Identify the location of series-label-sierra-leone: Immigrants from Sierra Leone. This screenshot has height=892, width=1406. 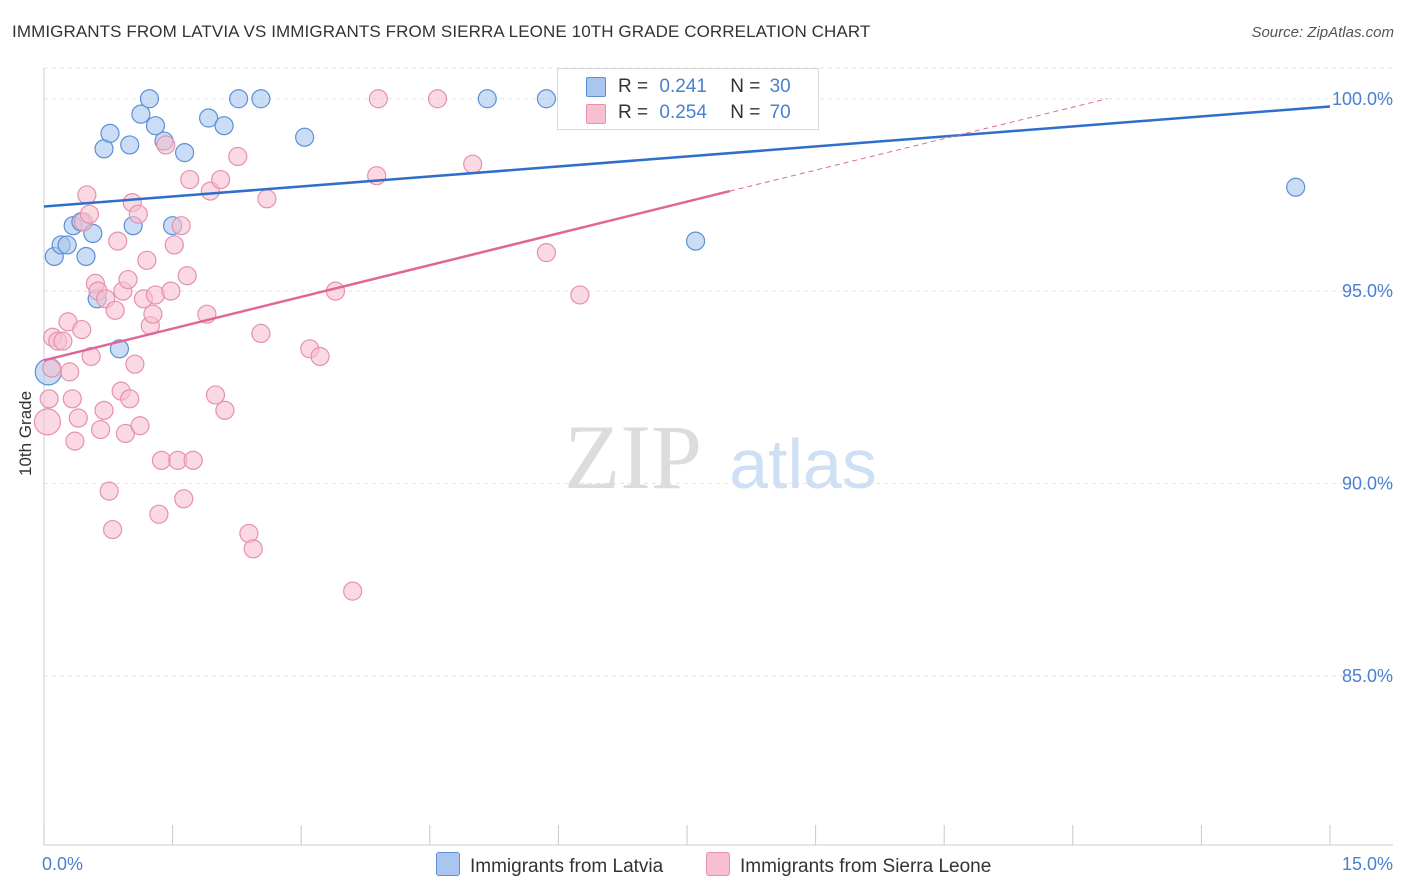
(866, 866).